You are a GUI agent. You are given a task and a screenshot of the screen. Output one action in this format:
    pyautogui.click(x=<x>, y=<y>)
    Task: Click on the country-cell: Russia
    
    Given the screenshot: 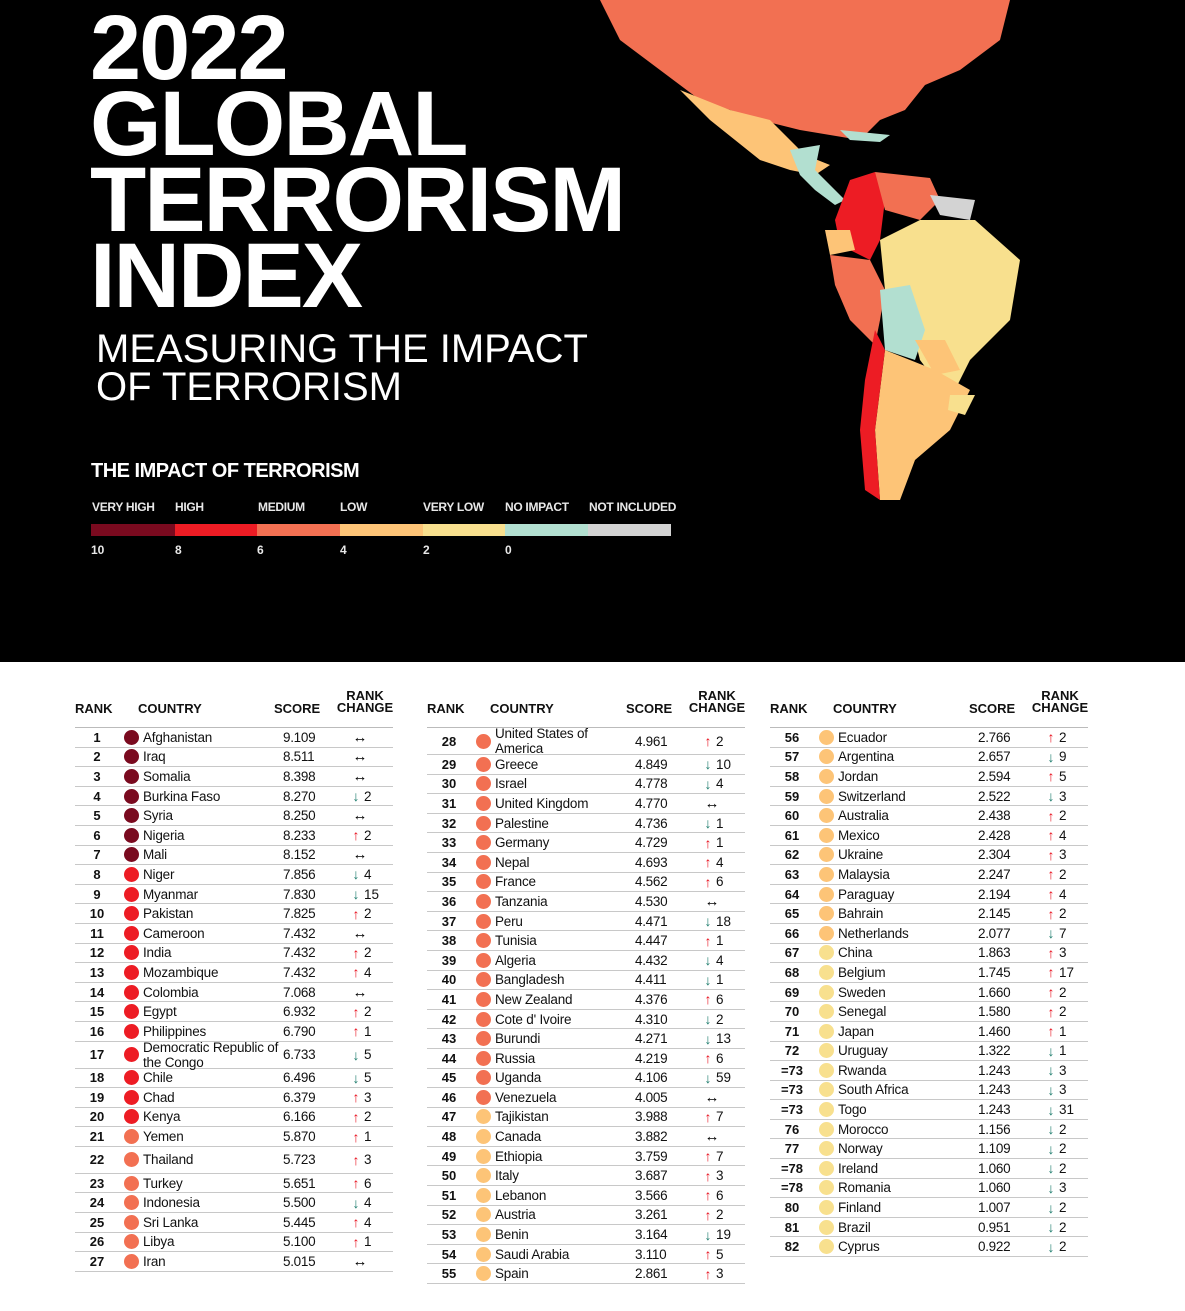 What is the action you would take?
    pyautogui.click(x=515, y=1058)
    